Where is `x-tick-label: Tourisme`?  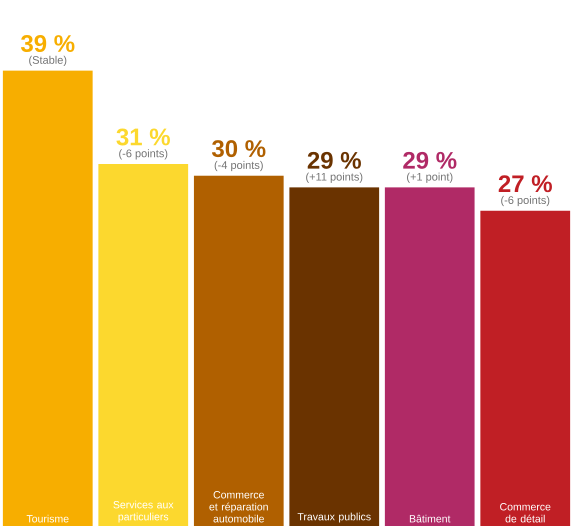 x-tick-label: Tourisme is located at coordinates (47, 518).